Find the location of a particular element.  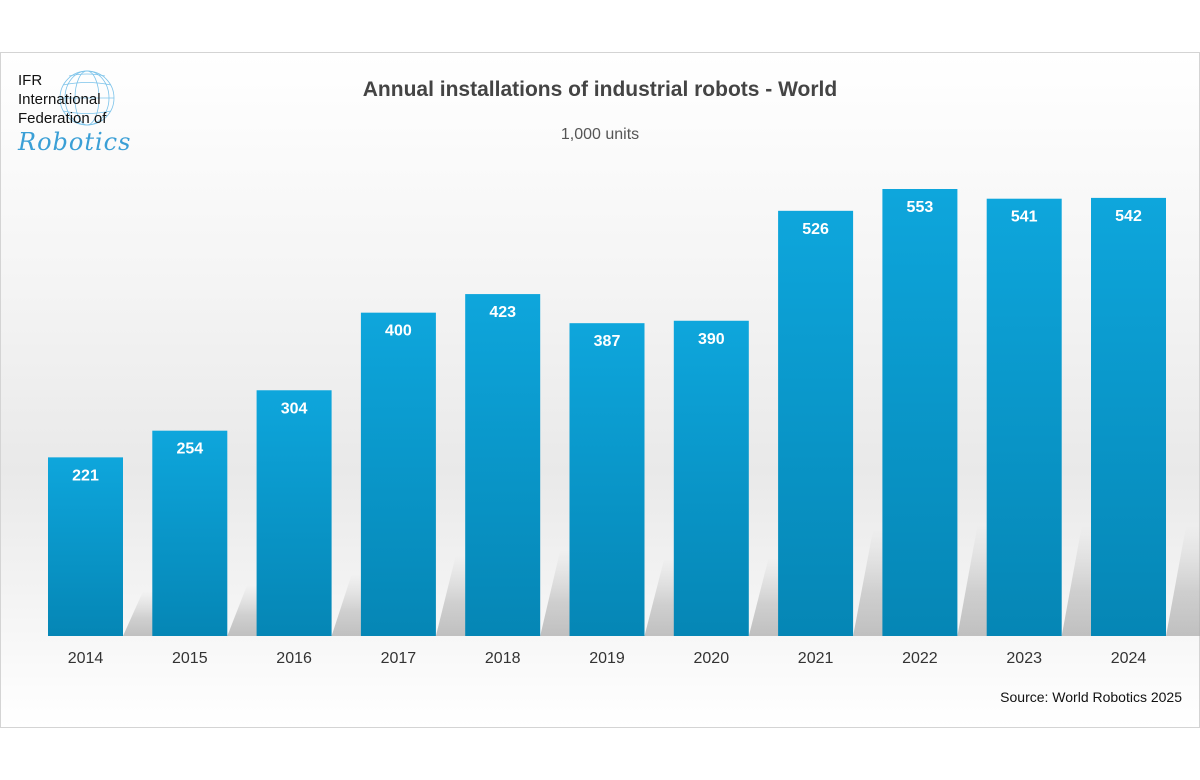

x-tick-label-2022: 2022 is located at coordinates (920, 658).